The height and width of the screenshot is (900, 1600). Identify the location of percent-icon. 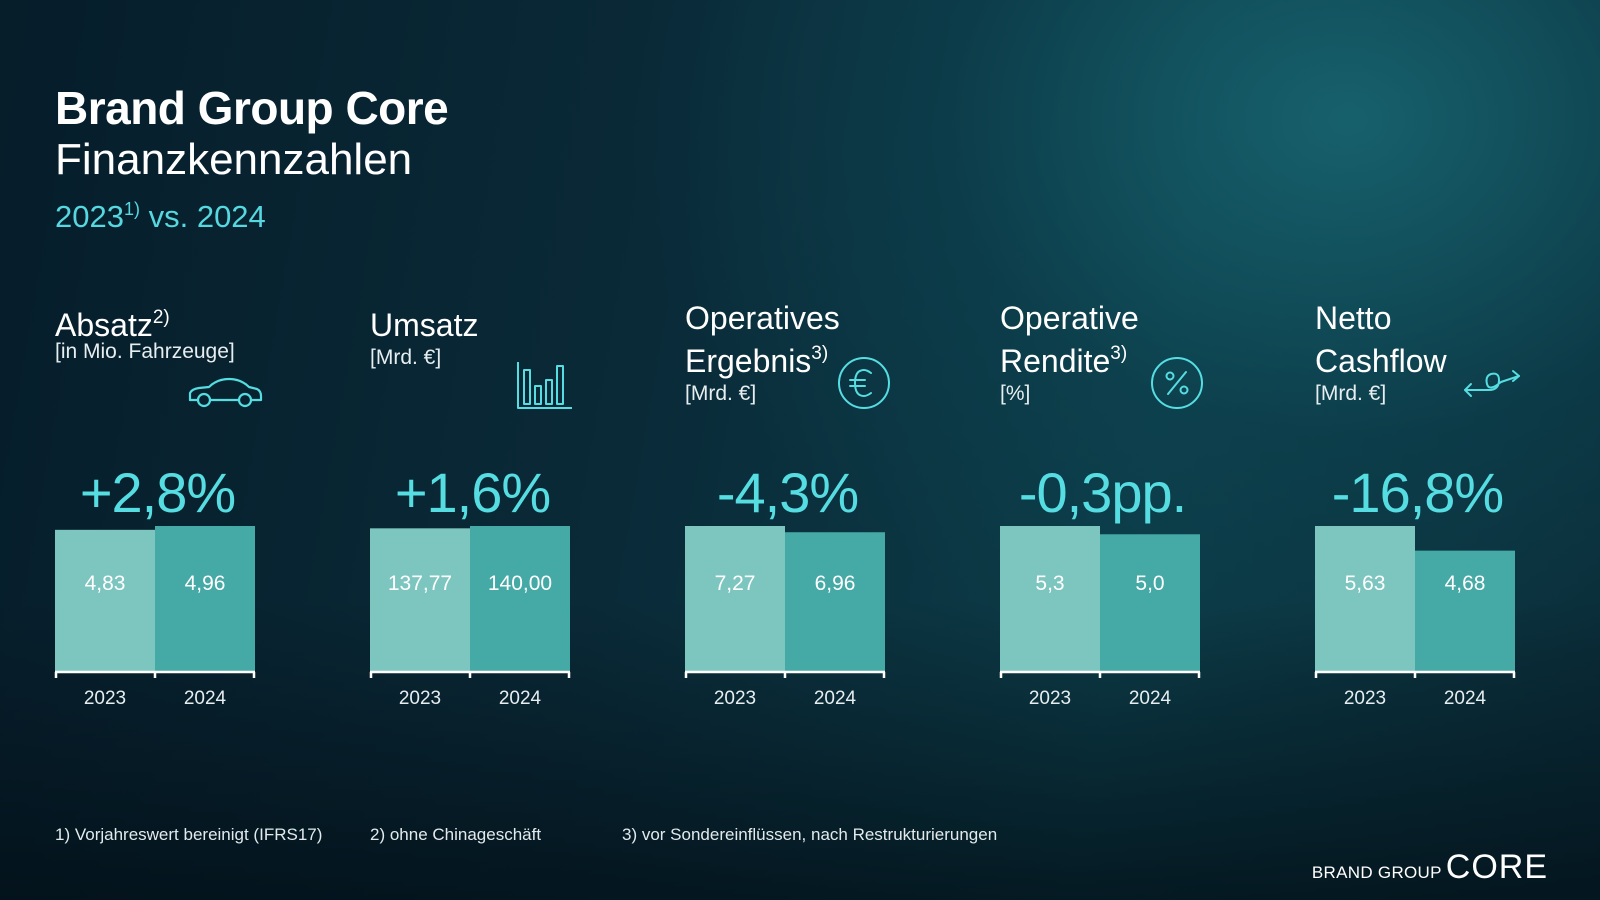
(1177, 383).